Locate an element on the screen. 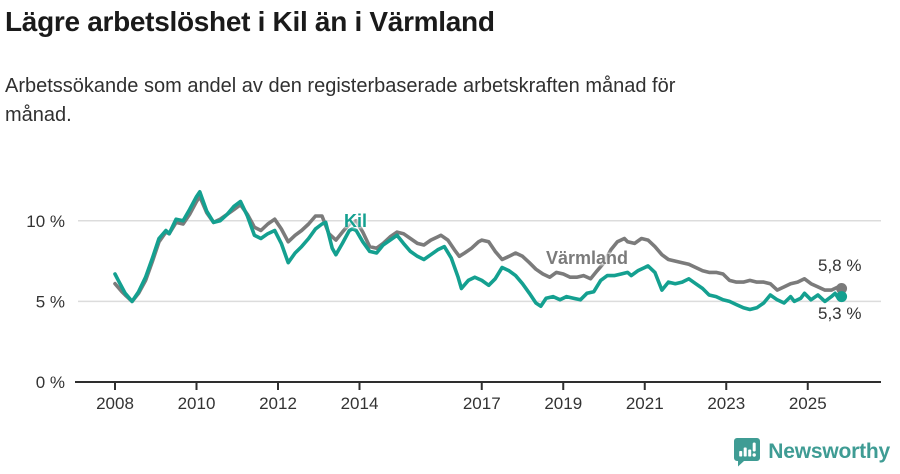  x-axis-tick-label: 2012 is located at coordinates (278, 403).